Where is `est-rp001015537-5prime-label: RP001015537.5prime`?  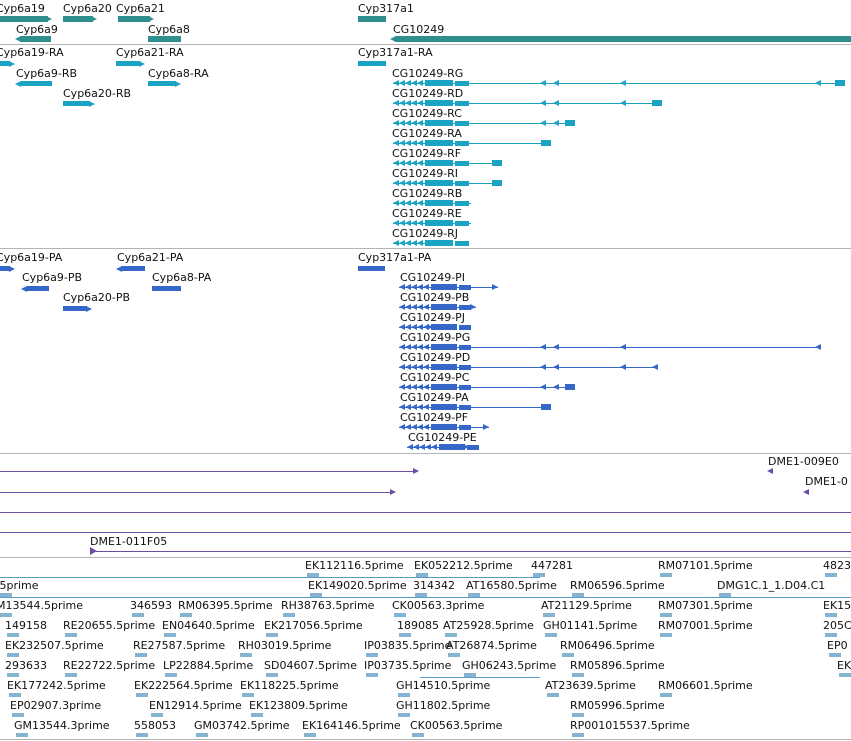
est-rp001015537-5prime-label: RP001015537.5prime is located at coordinates (630, 725).